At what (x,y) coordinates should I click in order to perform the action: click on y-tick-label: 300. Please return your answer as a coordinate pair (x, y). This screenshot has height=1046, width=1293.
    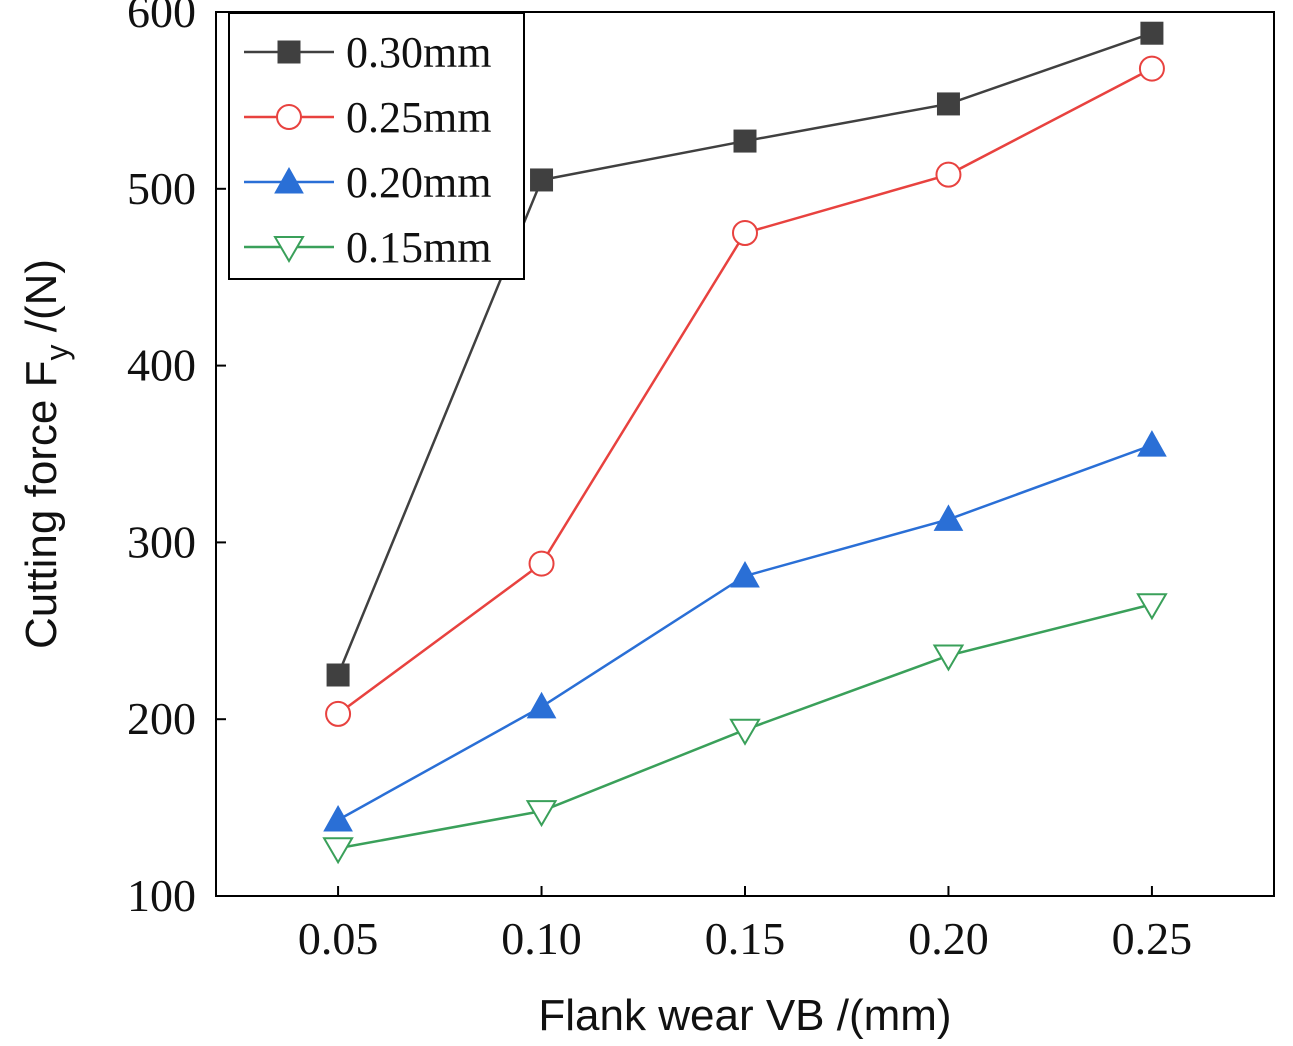
    Looking at the image, I should click on (161, 541).